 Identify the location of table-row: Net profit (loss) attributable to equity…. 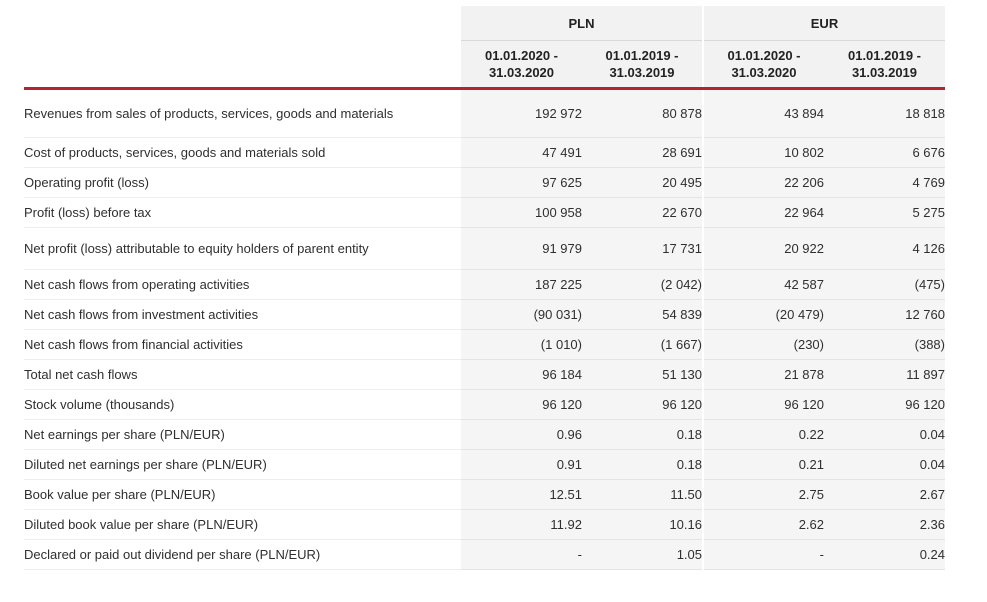
(484, 248).